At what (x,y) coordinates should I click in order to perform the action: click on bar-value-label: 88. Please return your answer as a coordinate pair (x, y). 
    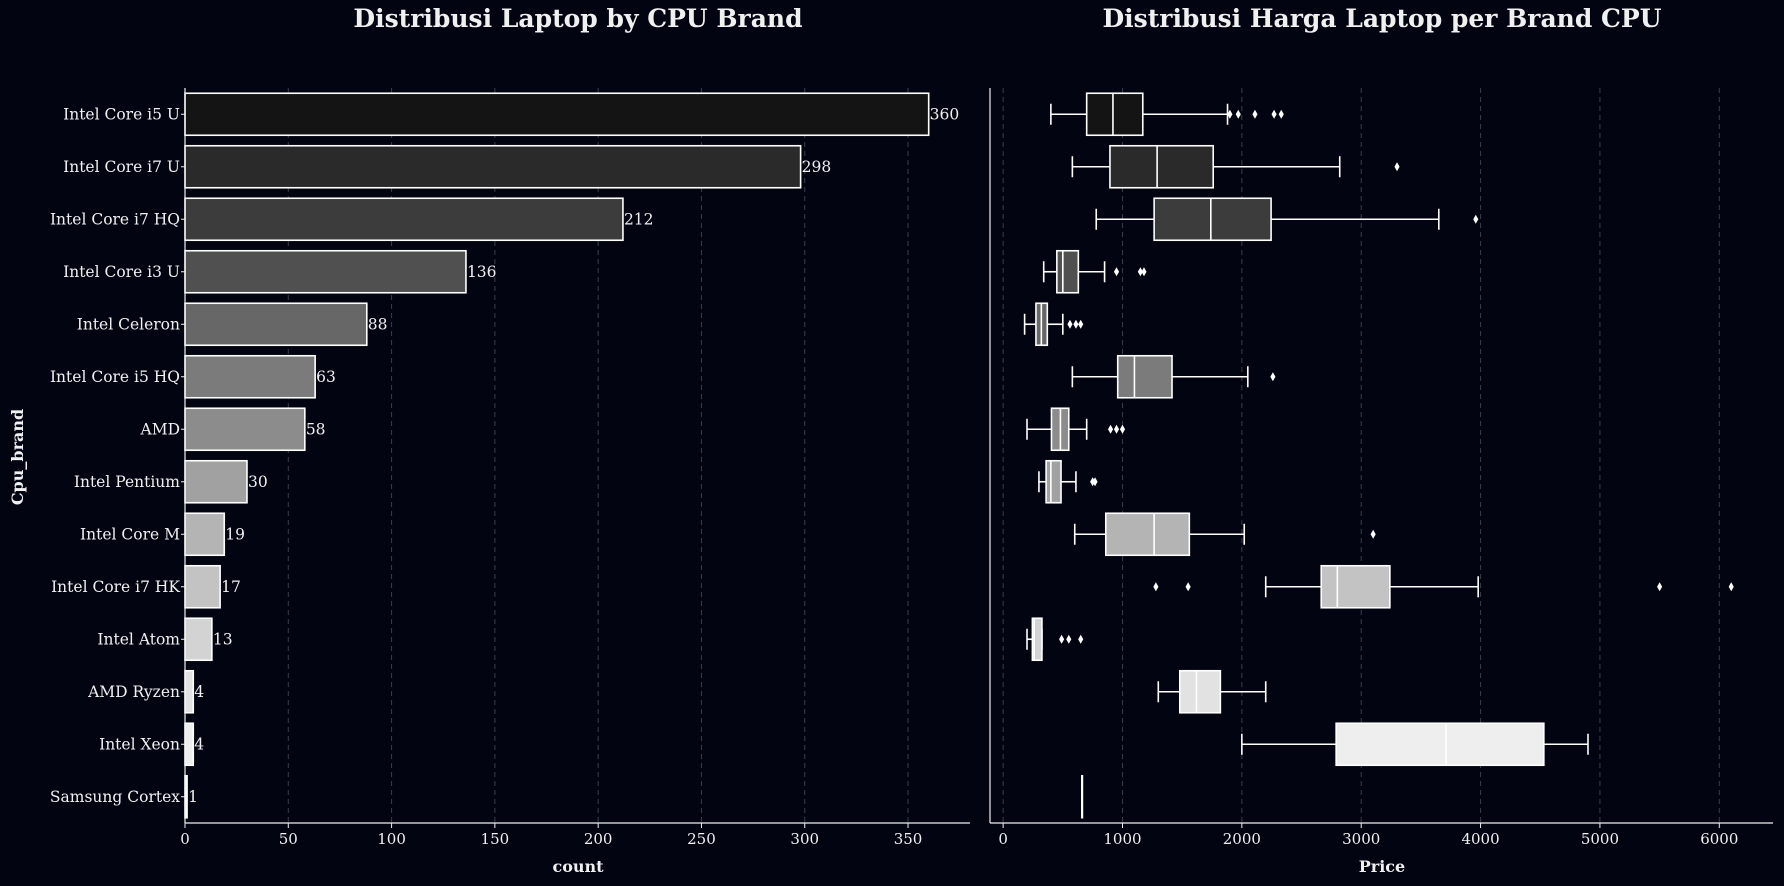
    Looking at the image, I should click on (378, 324).